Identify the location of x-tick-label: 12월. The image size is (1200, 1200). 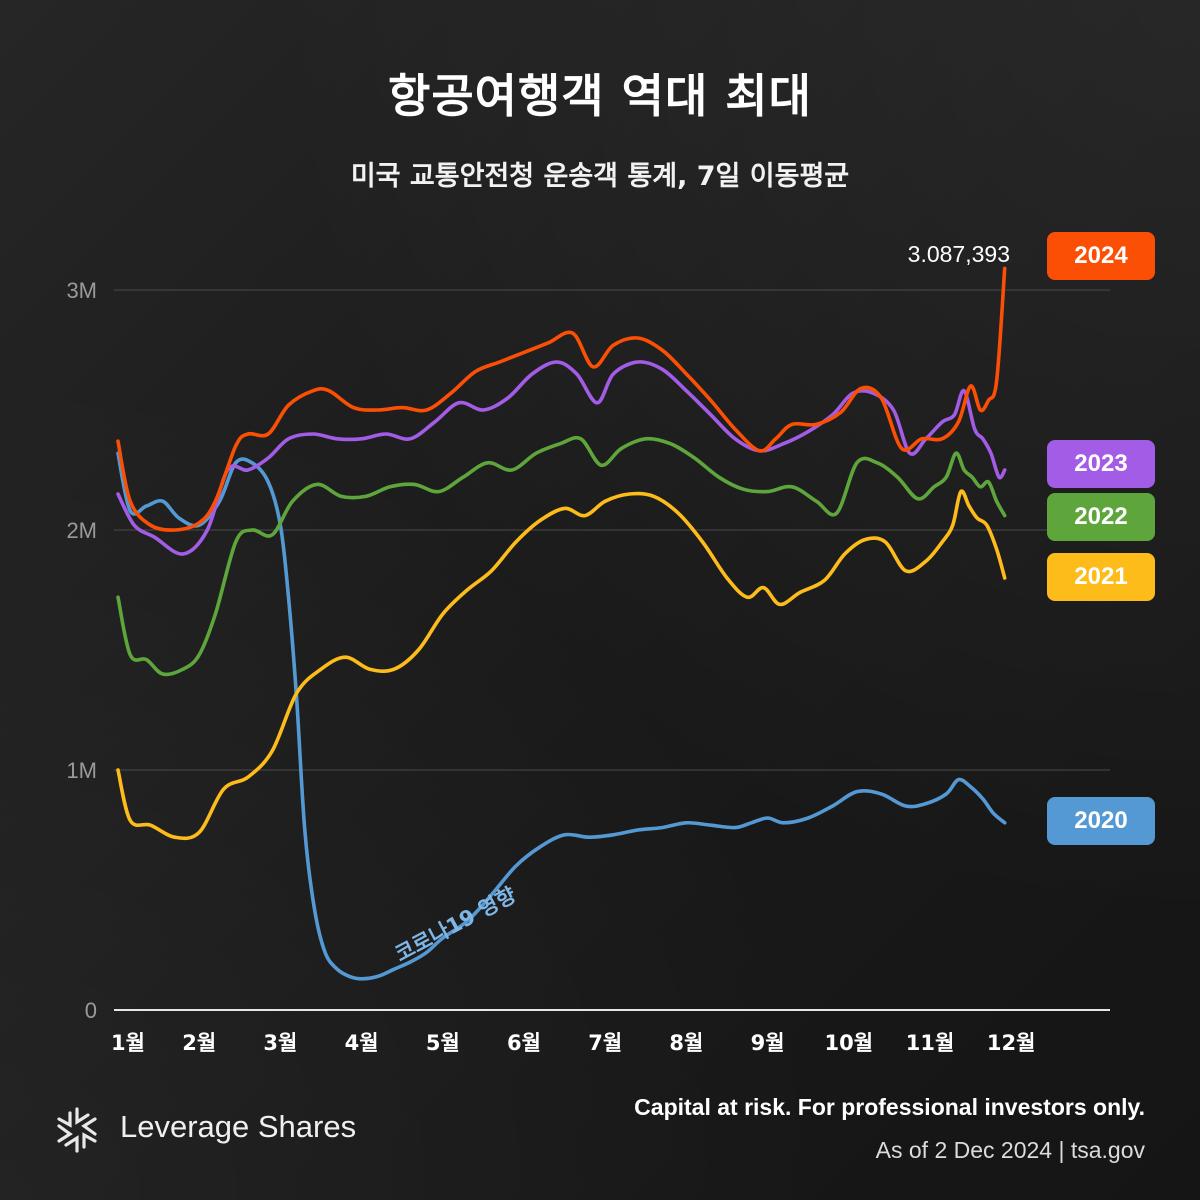
(1011, 1043).